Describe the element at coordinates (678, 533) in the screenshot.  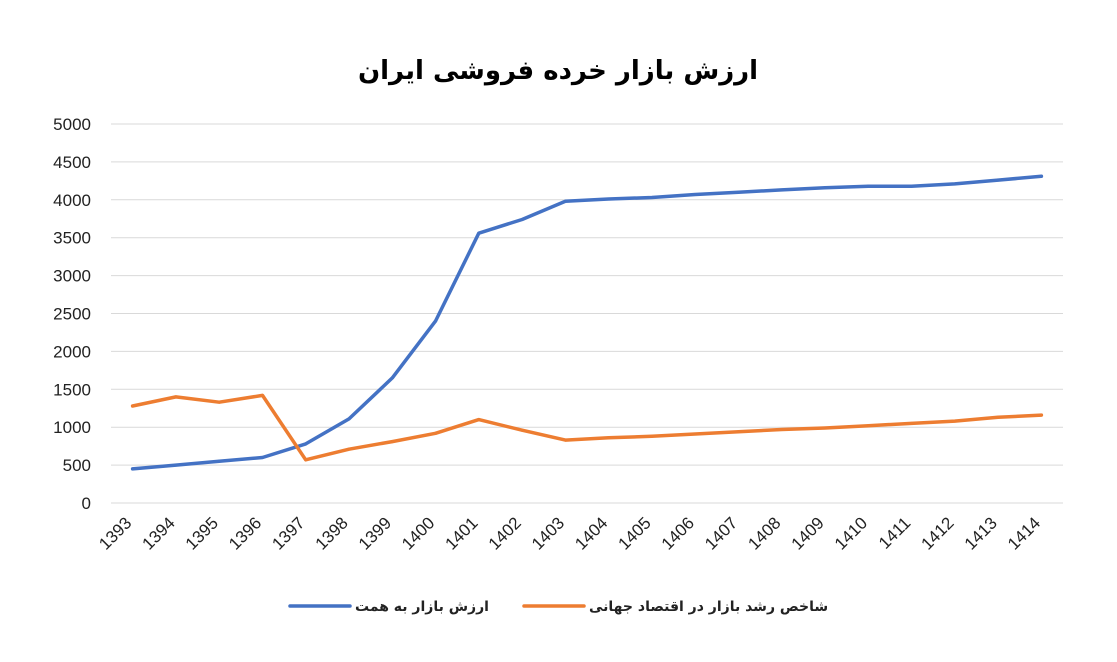
I see `x-tick-label: 1406` at that location.